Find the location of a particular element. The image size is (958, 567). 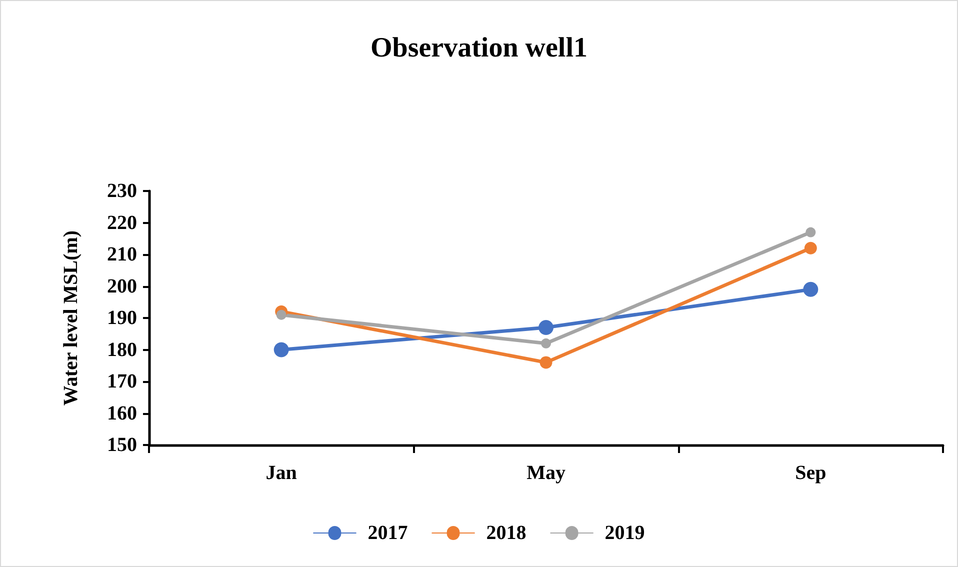

y-tick-label: 200 is located at coordinates (122, 286).